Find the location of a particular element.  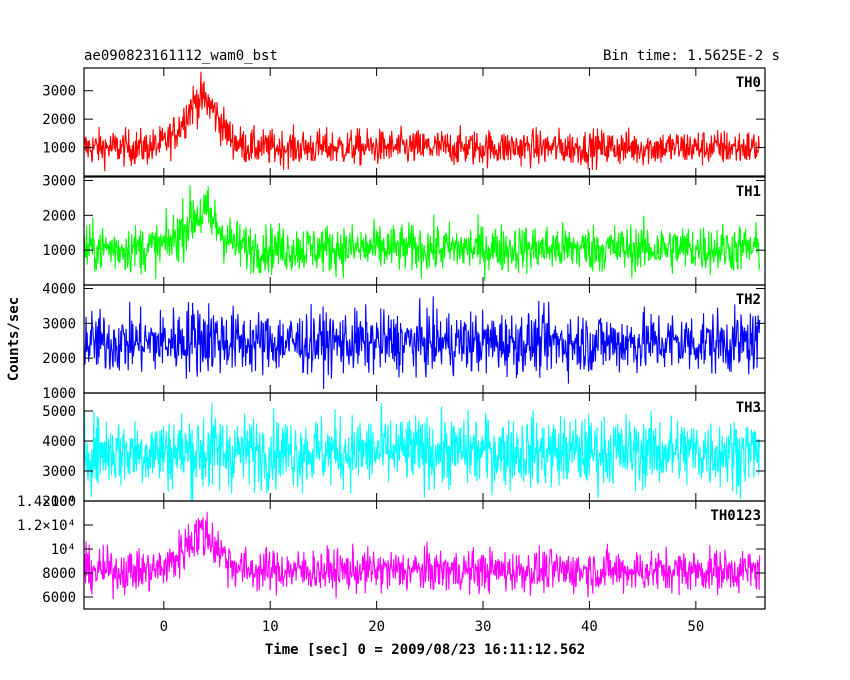

x-tick-label: 20 is located at coordinates (376, 627).